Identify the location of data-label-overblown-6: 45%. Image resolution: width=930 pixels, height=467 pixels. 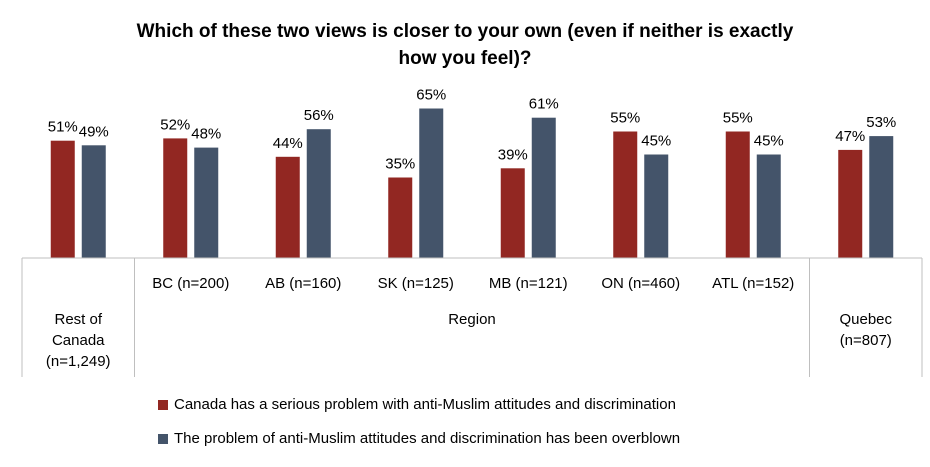
(769, 141).